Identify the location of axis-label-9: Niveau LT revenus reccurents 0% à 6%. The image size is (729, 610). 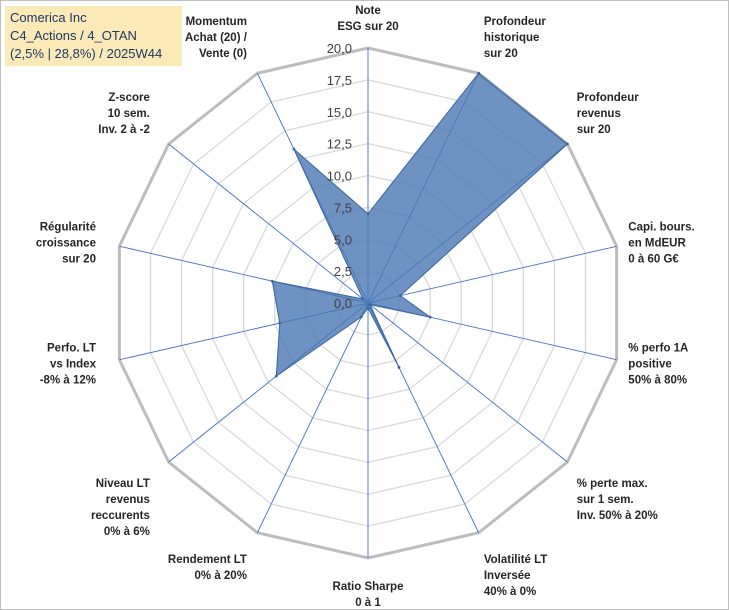
(120, 508).